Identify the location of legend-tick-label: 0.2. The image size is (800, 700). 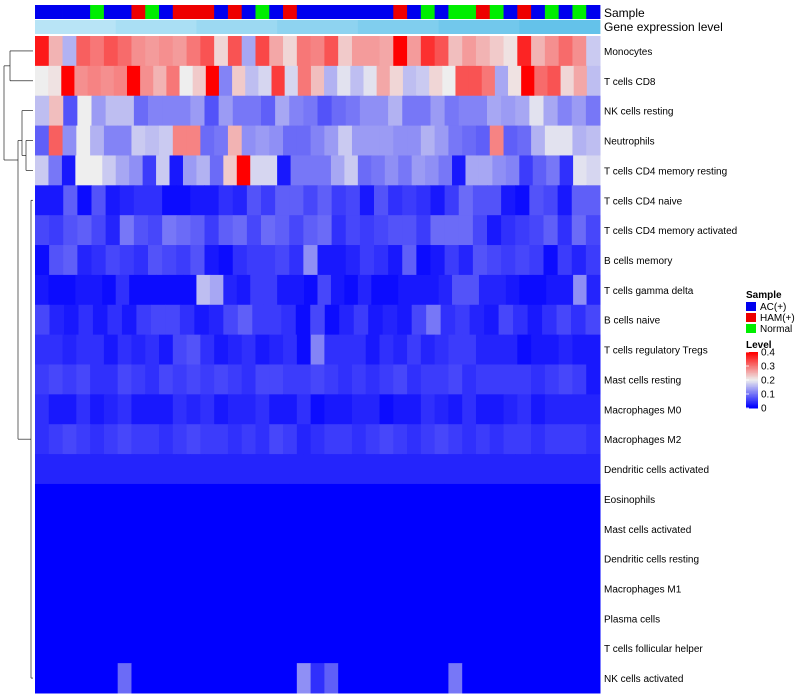
(768, 381).